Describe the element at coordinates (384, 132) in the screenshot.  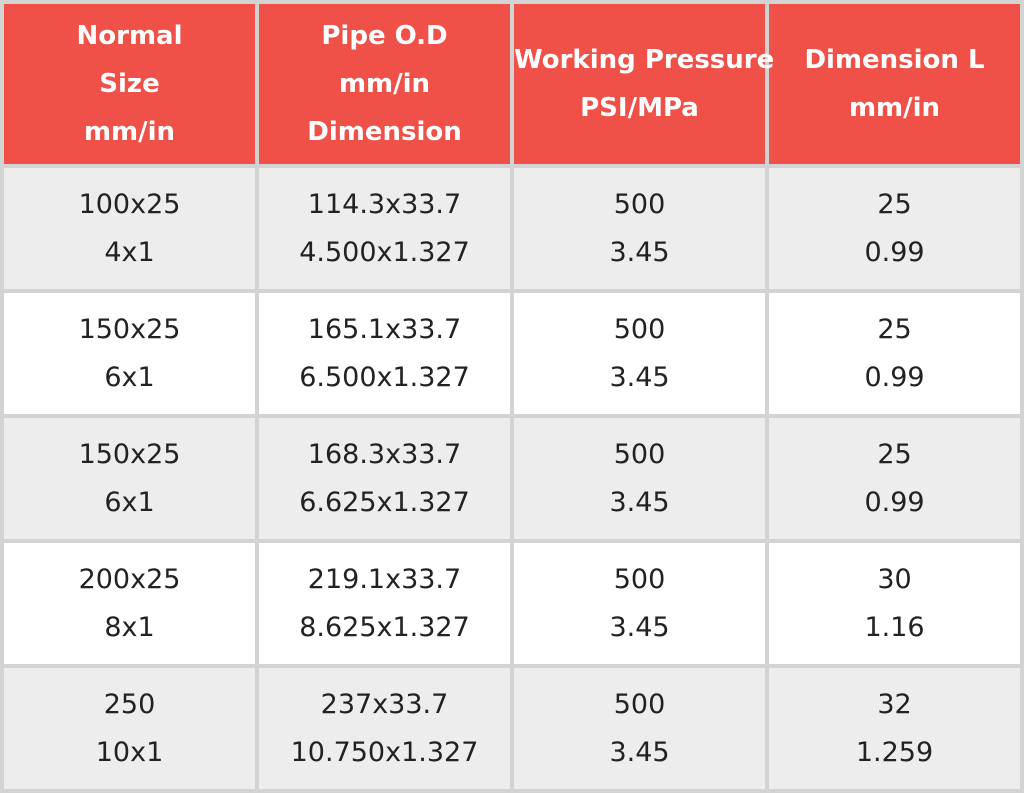
I see `header-text: Dimension` at that location.